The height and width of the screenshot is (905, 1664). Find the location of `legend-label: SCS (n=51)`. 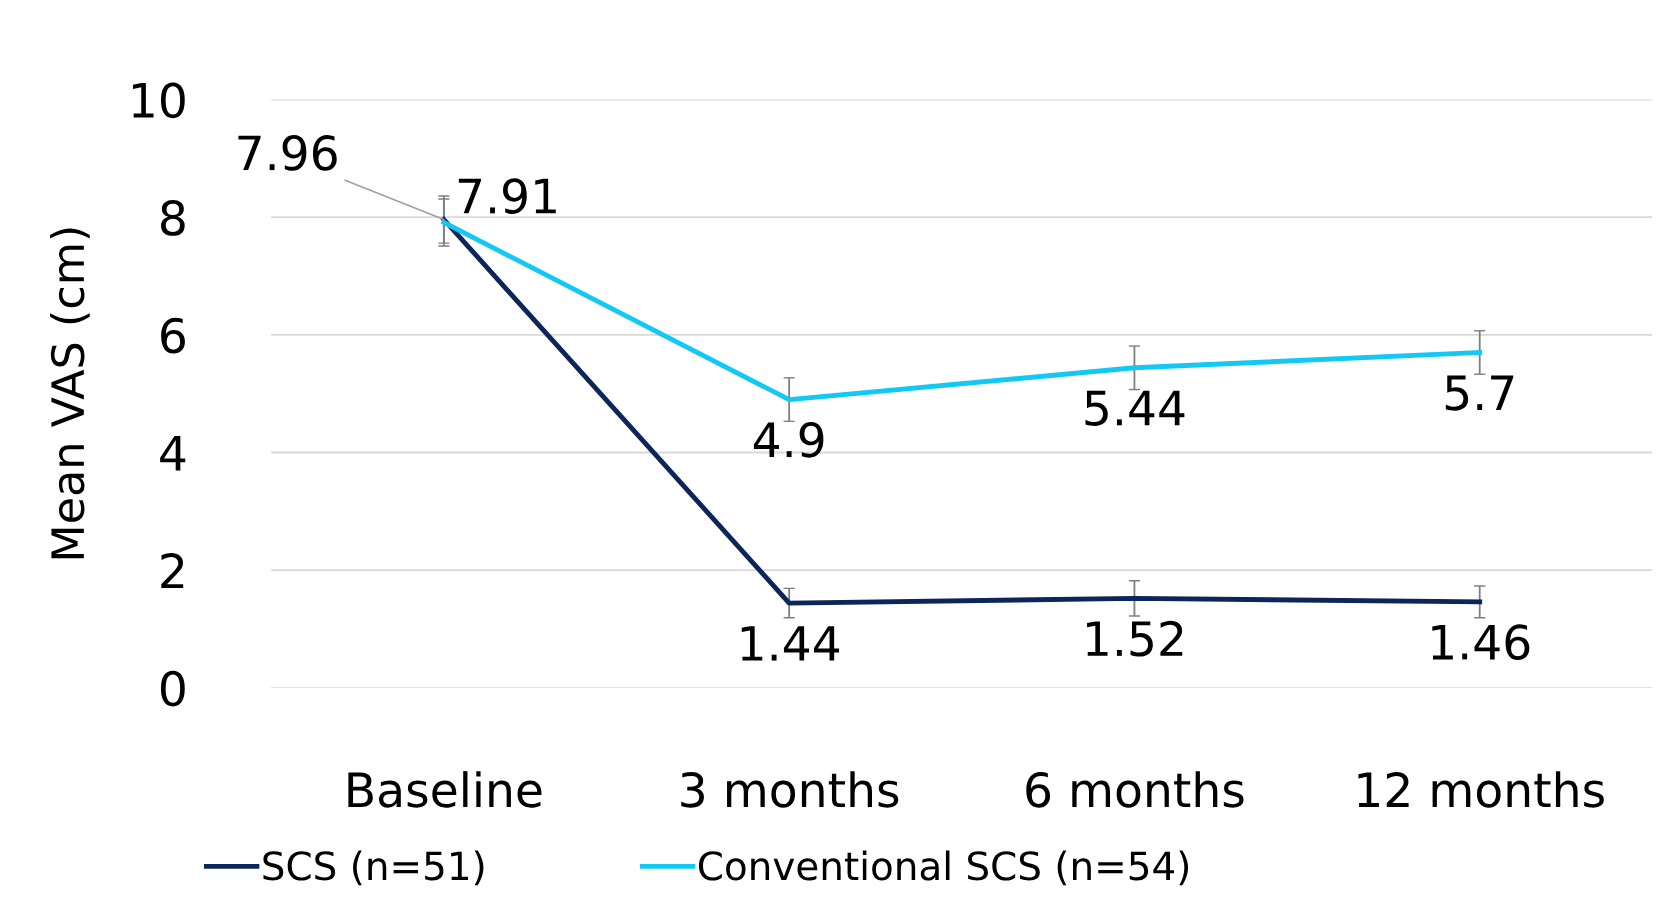

legend-label: SCS (n=51) is located at coordinates (373, 868).